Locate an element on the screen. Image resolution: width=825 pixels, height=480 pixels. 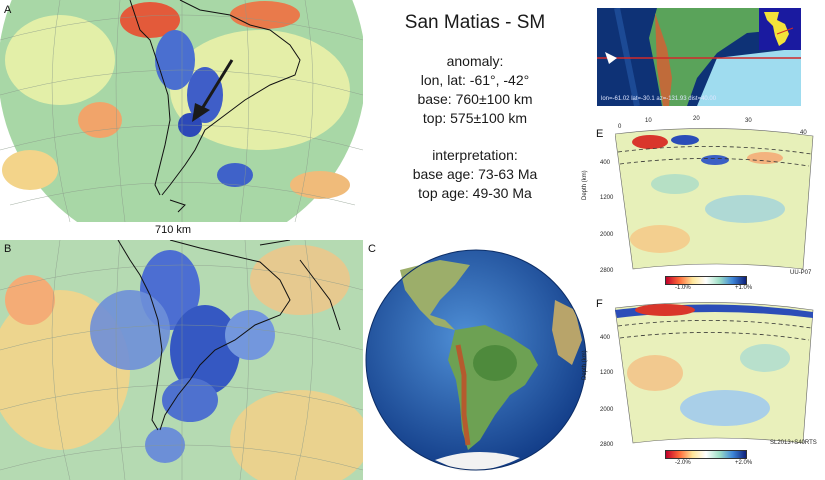
f-ytick-400: 400 is located at coordinates (605, 338).